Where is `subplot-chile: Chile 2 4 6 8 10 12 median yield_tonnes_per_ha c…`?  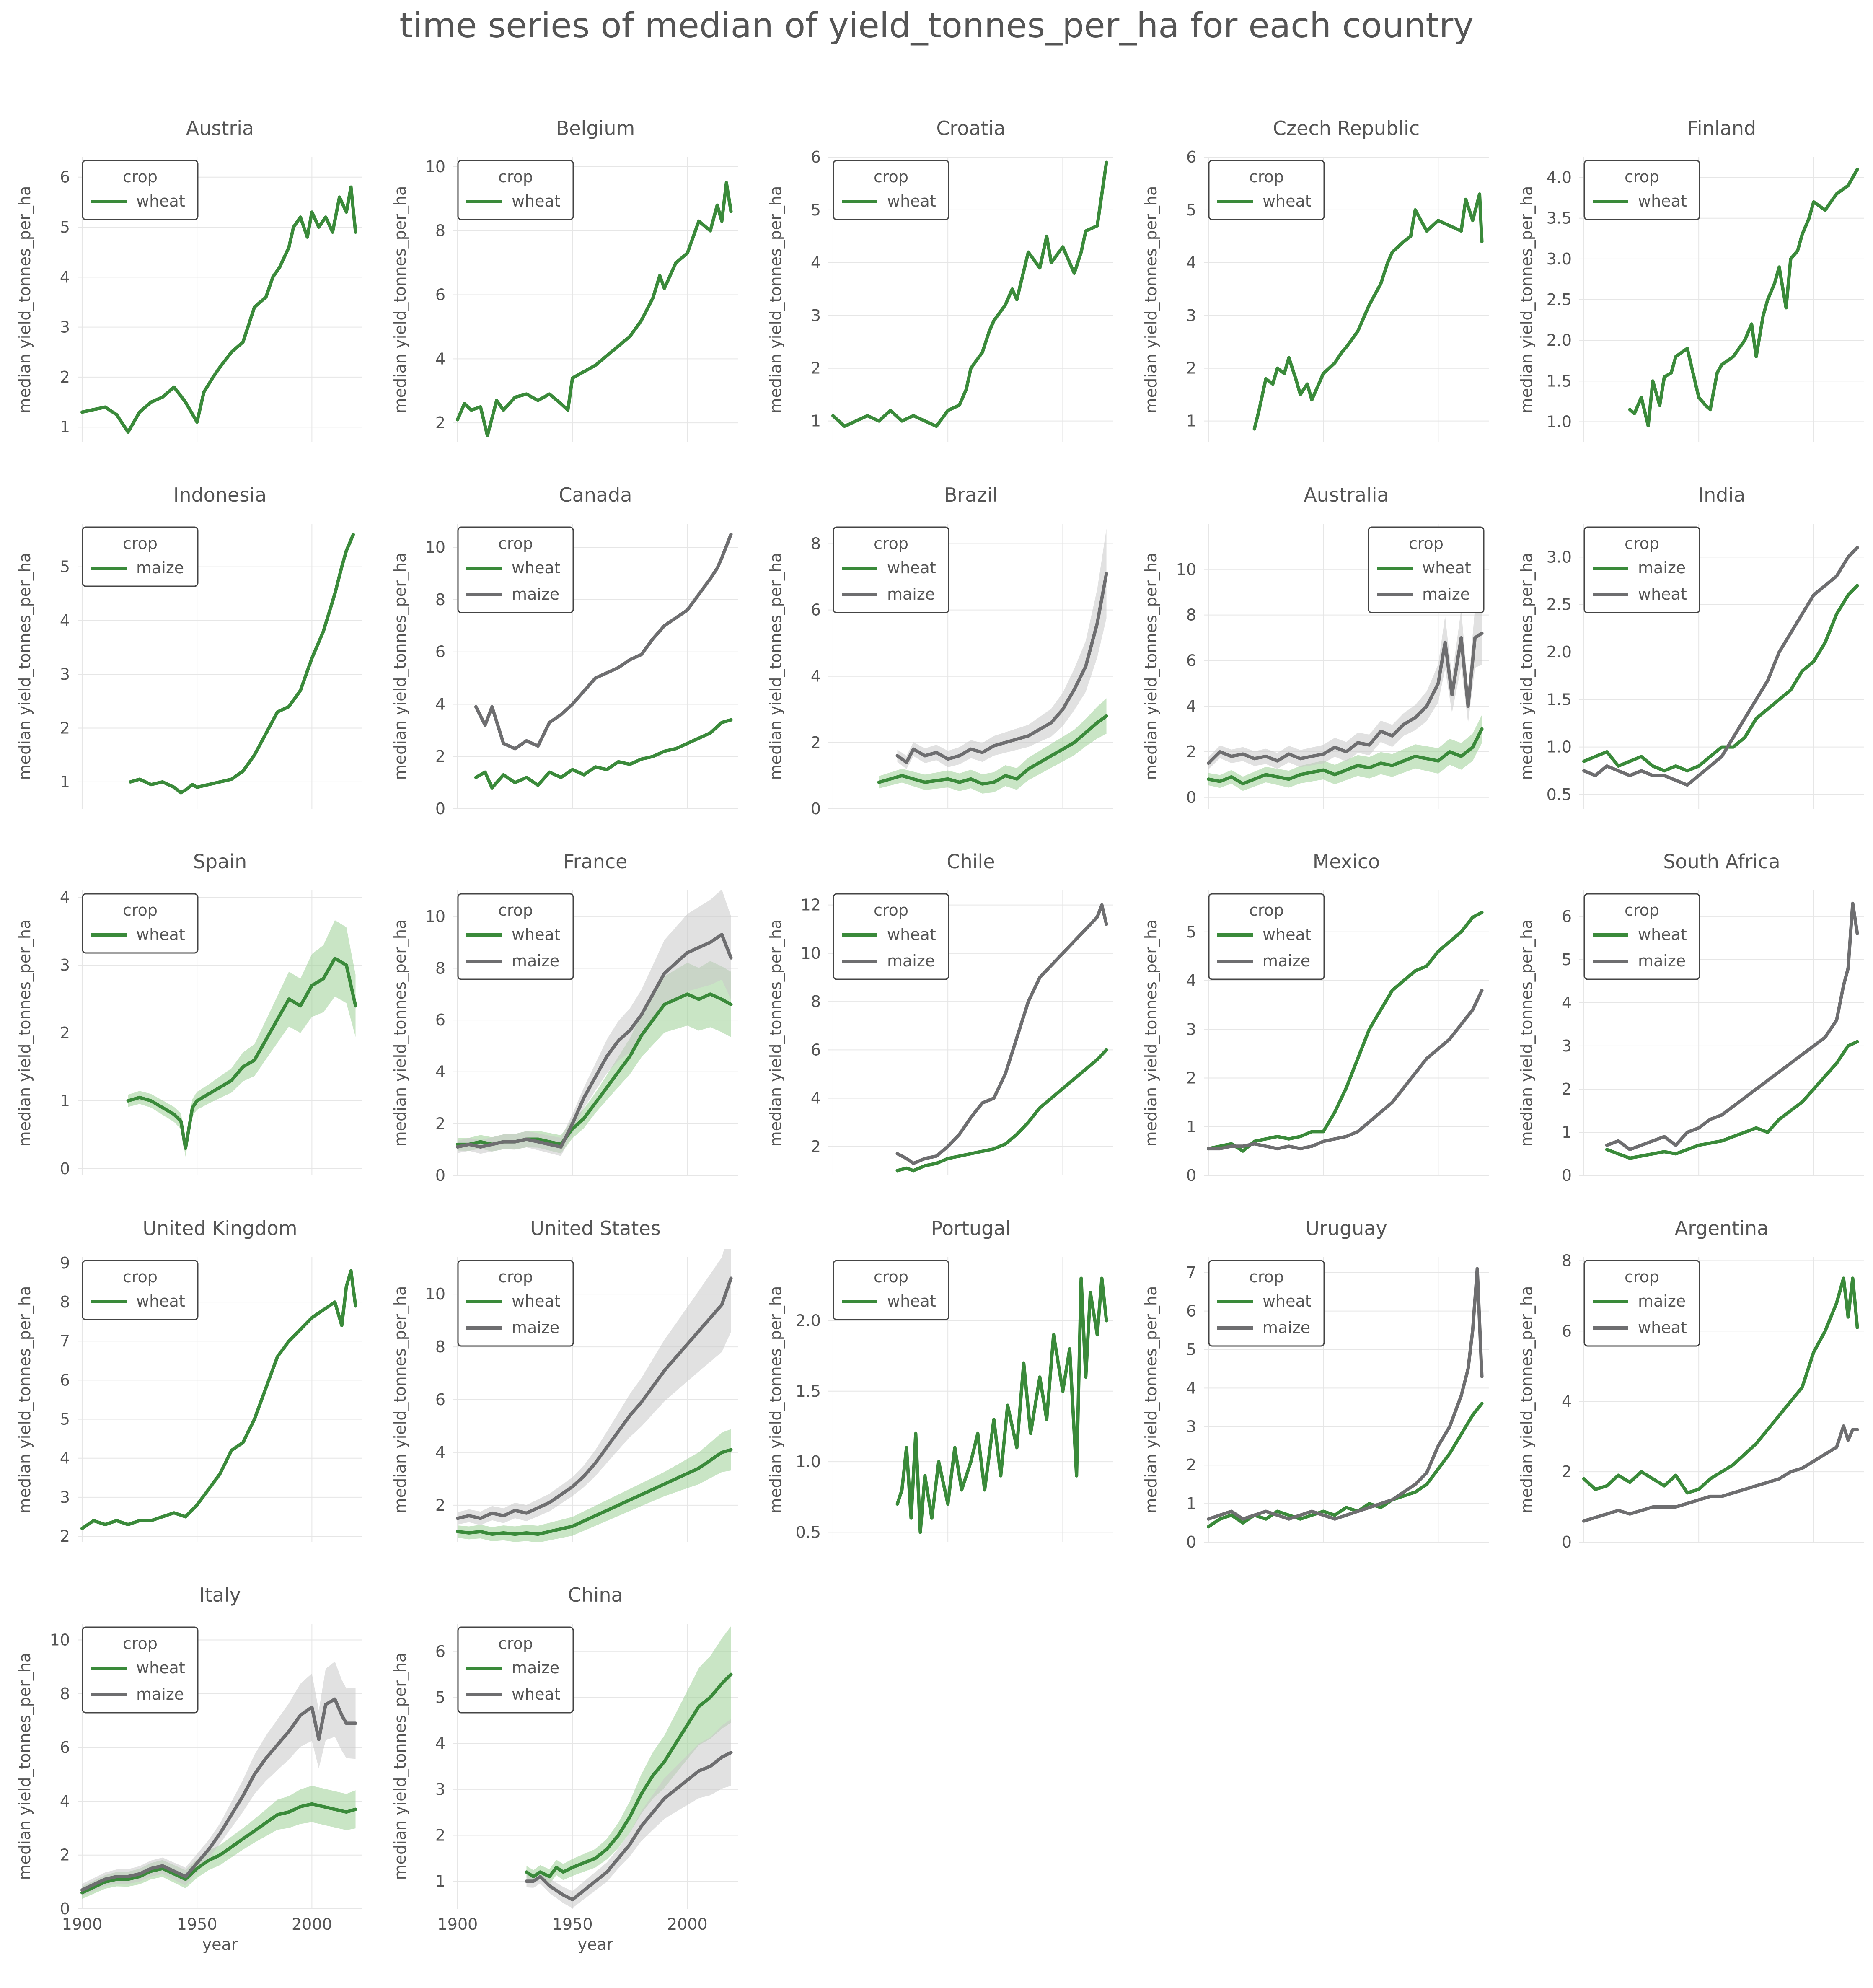
subplot-chile: Chile 2 4 6 8 10 12 median yield_tonnes_per_ha c… is located at coordinates (938, 1032).